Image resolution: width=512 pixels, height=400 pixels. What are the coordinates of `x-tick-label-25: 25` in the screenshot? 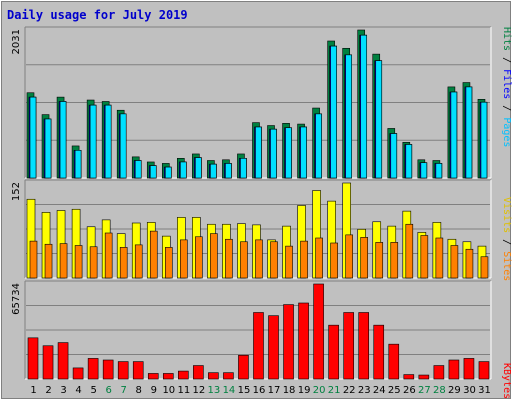 It's located at (394, 390).